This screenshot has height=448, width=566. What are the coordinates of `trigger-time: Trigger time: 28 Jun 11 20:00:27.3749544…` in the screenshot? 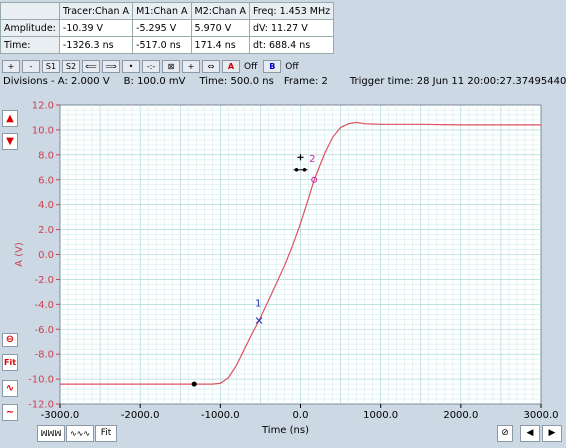 It's located at (457, 81).